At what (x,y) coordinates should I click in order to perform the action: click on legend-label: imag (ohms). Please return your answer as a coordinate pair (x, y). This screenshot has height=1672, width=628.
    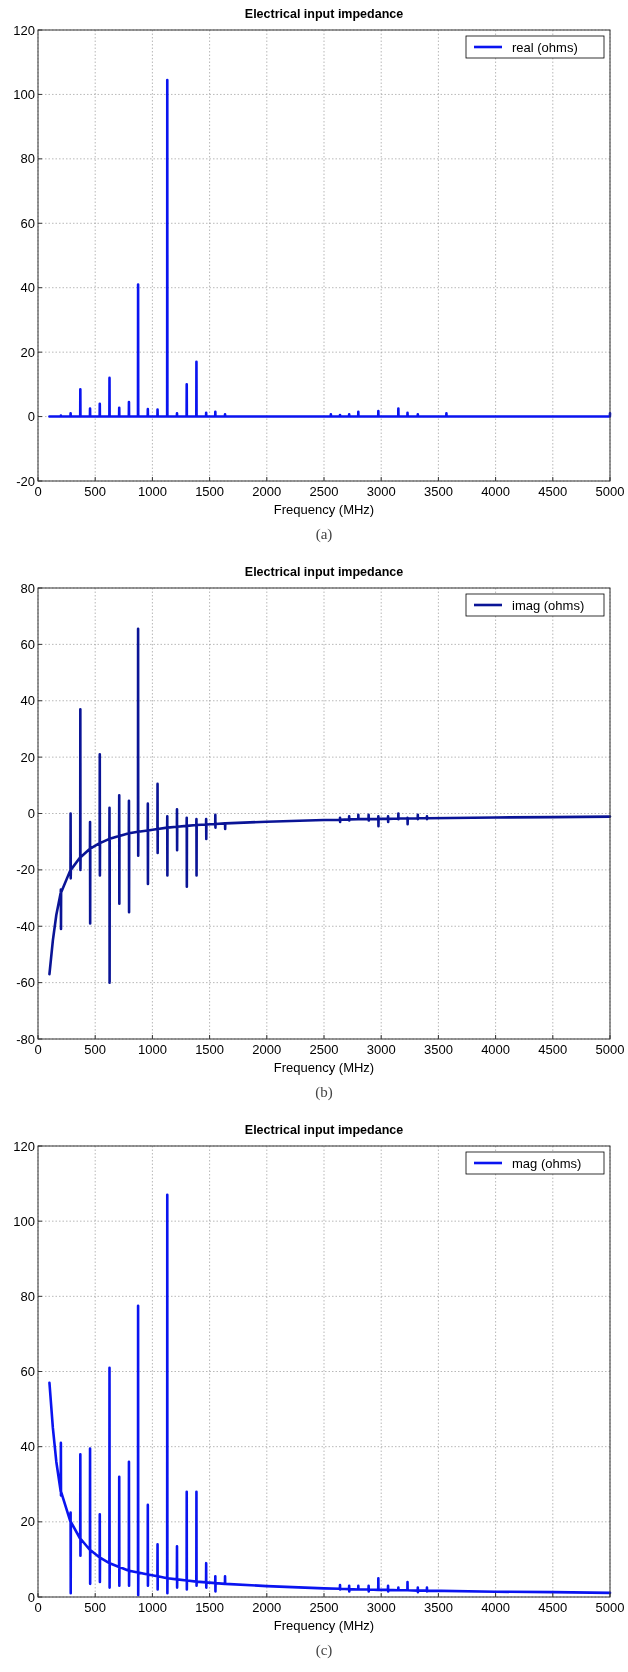
    Looking at the image, I should click on (548, 605).